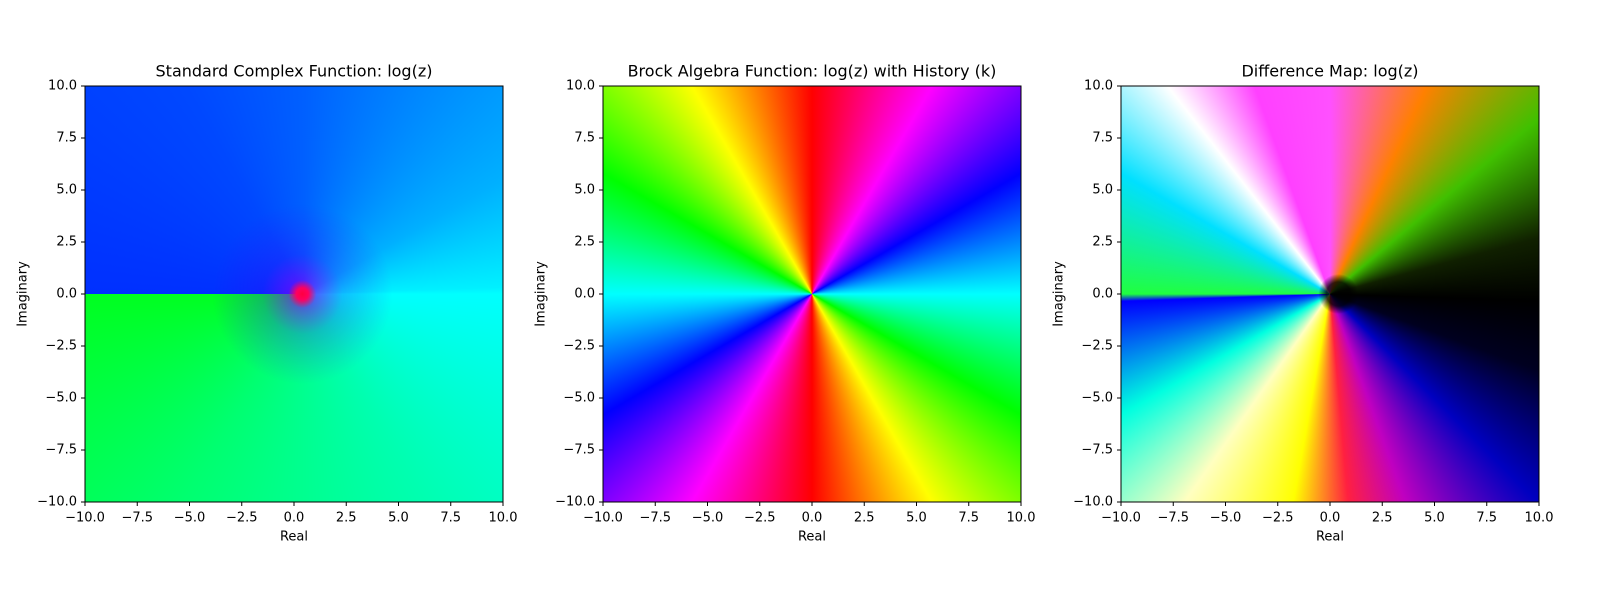 Image resolution: width=1600 pixels, height=600 pixels. Describe the element at coordinates (294, 71) in the screenshot. I see `chart-title: Standard Complex Function: log(z)` at that location.